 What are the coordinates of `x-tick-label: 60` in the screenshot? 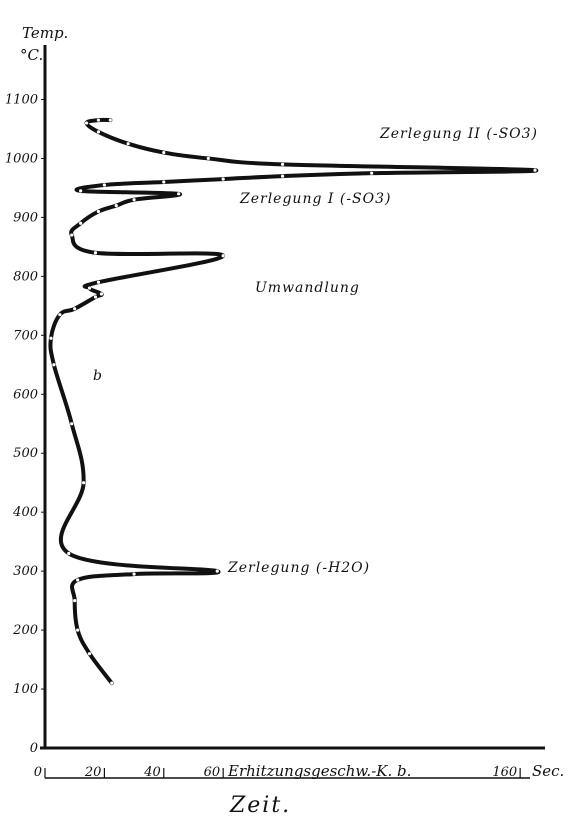 It's located at (212, 772).